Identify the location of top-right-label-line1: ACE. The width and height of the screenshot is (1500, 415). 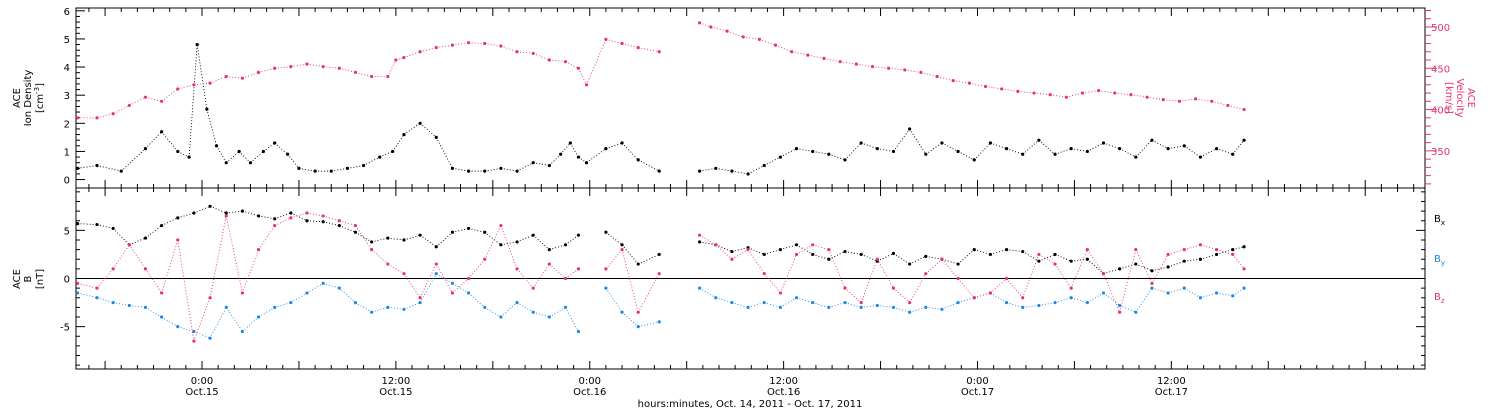
(1470, 98).